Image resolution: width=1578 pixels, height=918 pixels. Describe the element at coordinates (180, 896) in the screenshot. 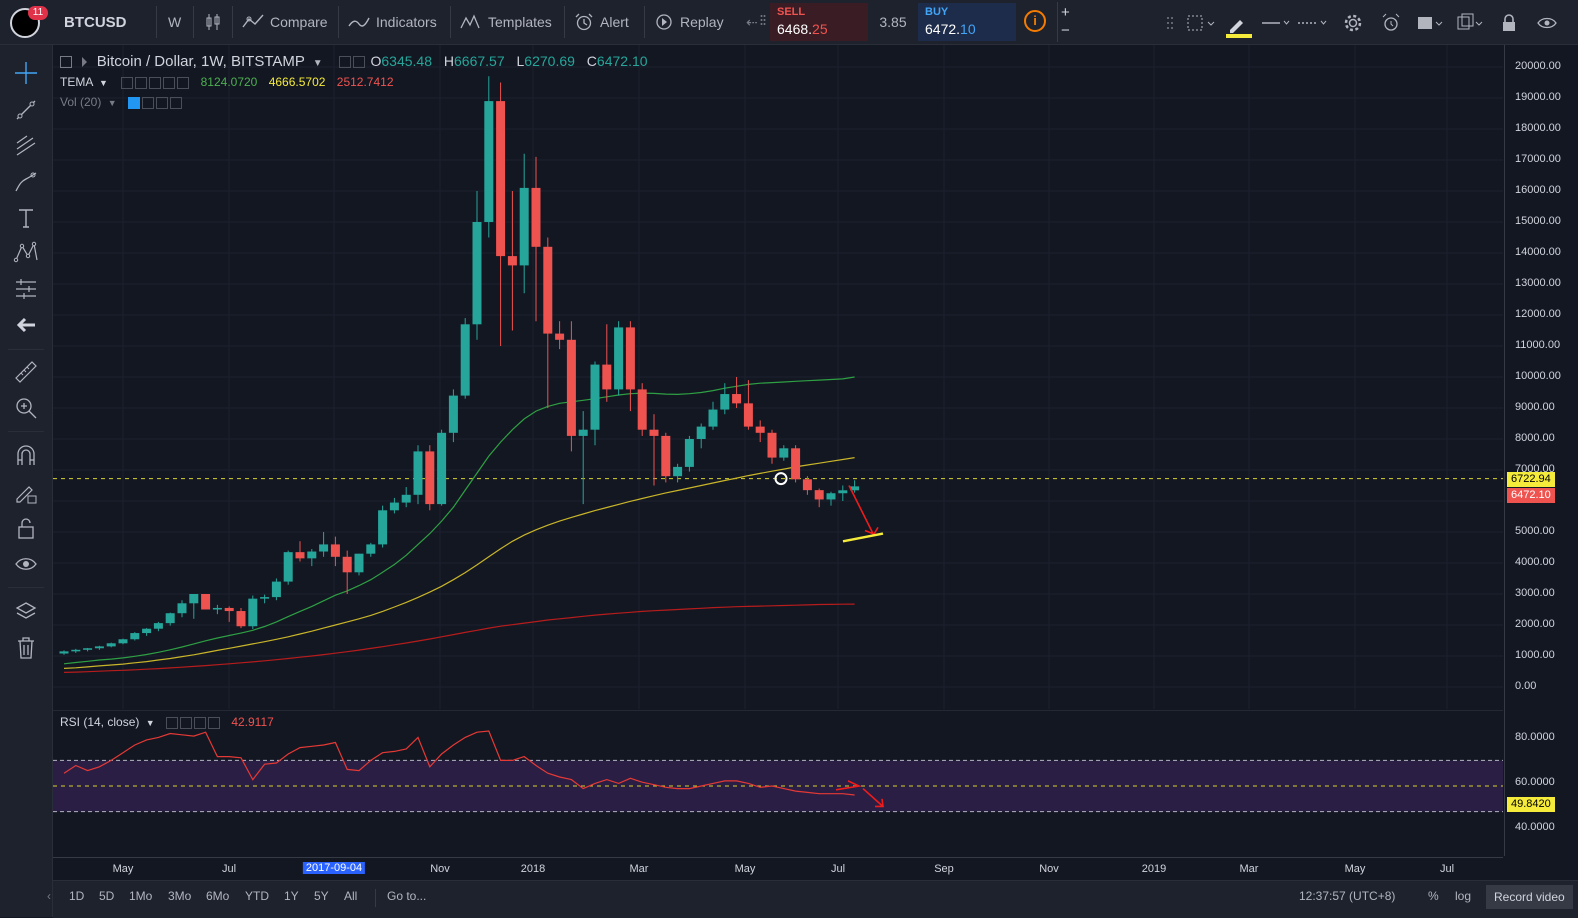

I see `range-3mo: 3Mo` at that location.